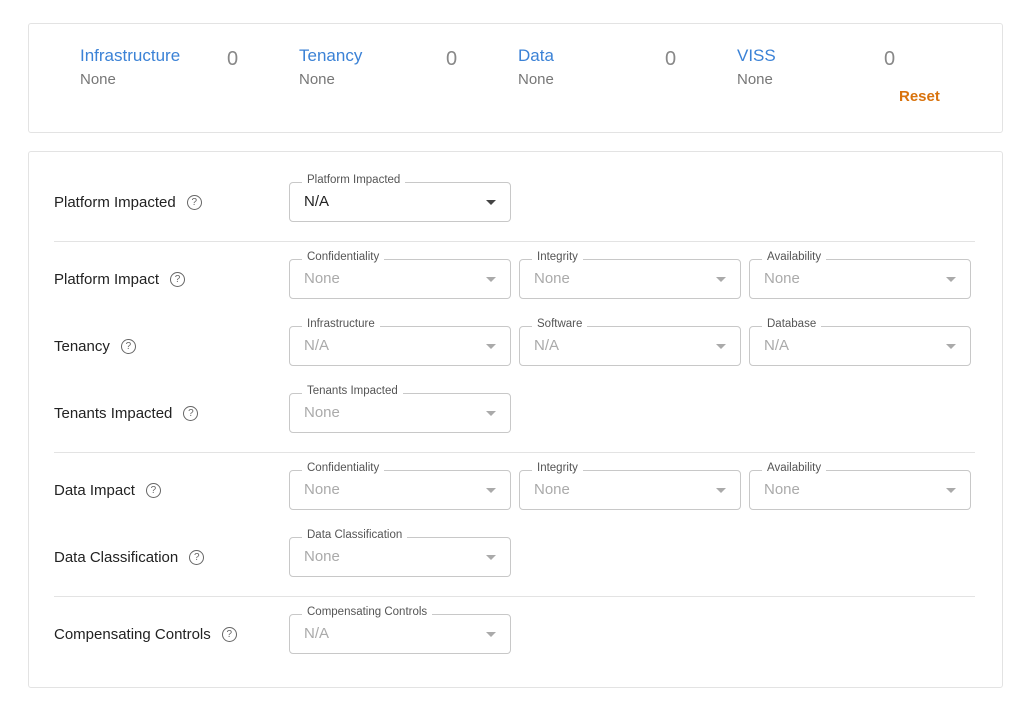 This screenshot has width=1024, height=710. What do you see at coordinates (400, 486) in the screenshot?
I see `data-impact-confidentiality-select: Confidentiality None` at bounding box center [400, 486].